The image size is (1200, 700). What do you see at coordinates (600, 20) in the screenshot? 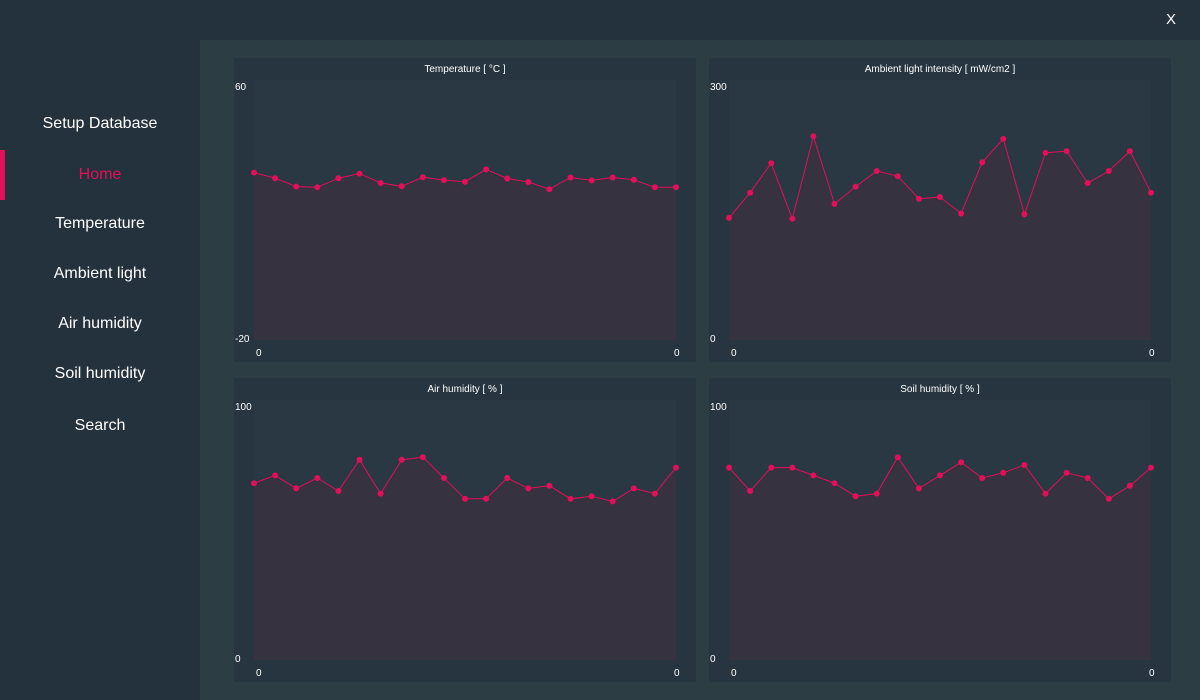
I see `title-bar: X` at bounding box center [600, 20].